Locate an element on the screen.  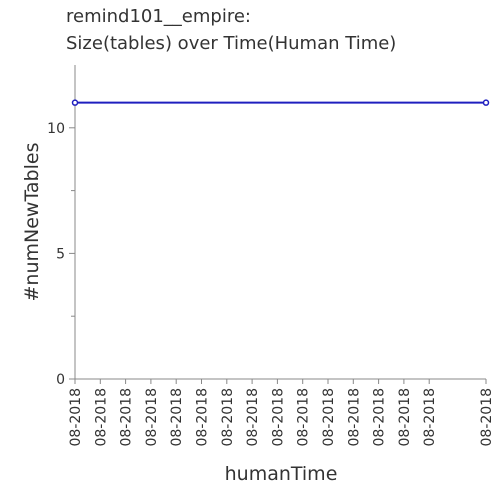
chart-title-line-2: Size(tables) over Time(Human Time) is located at coordinates (231, 43).